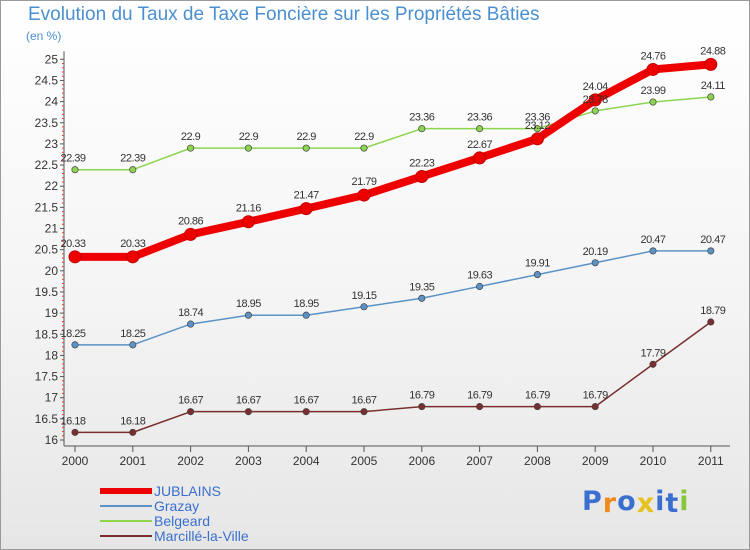 The height and width of the screenshot is (550, 750). What do you see at coordinates (712, 311) in the screenshot?
I see `data-label: 18.79` at bounding box center [712, 311].